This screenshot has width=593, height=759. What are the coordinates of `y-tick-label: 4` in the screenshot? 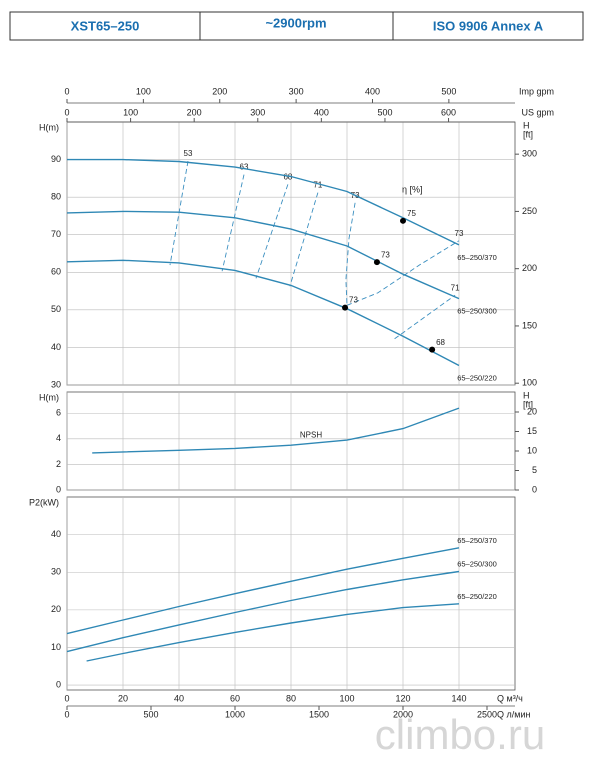 It's located at (58, 438).